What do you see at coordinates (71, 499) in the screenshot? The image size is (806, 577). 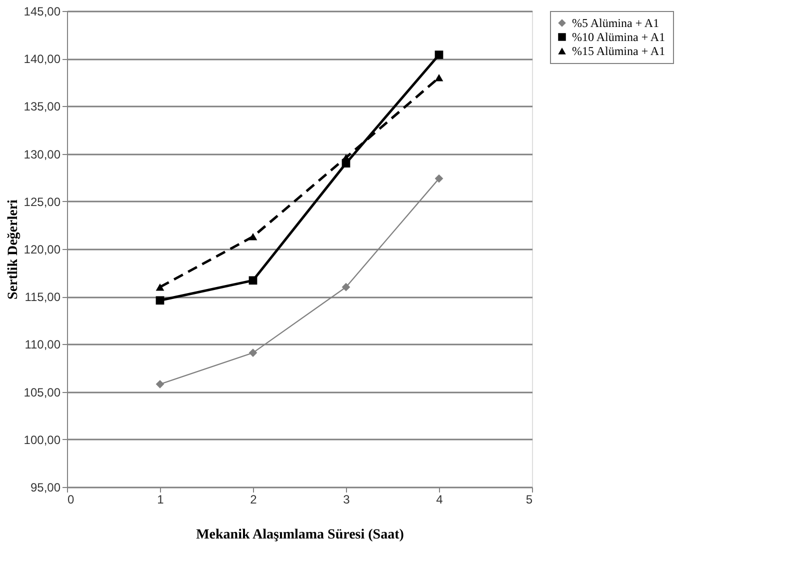 I see `x-tick-label: 0` at bounding box center [71, 499].